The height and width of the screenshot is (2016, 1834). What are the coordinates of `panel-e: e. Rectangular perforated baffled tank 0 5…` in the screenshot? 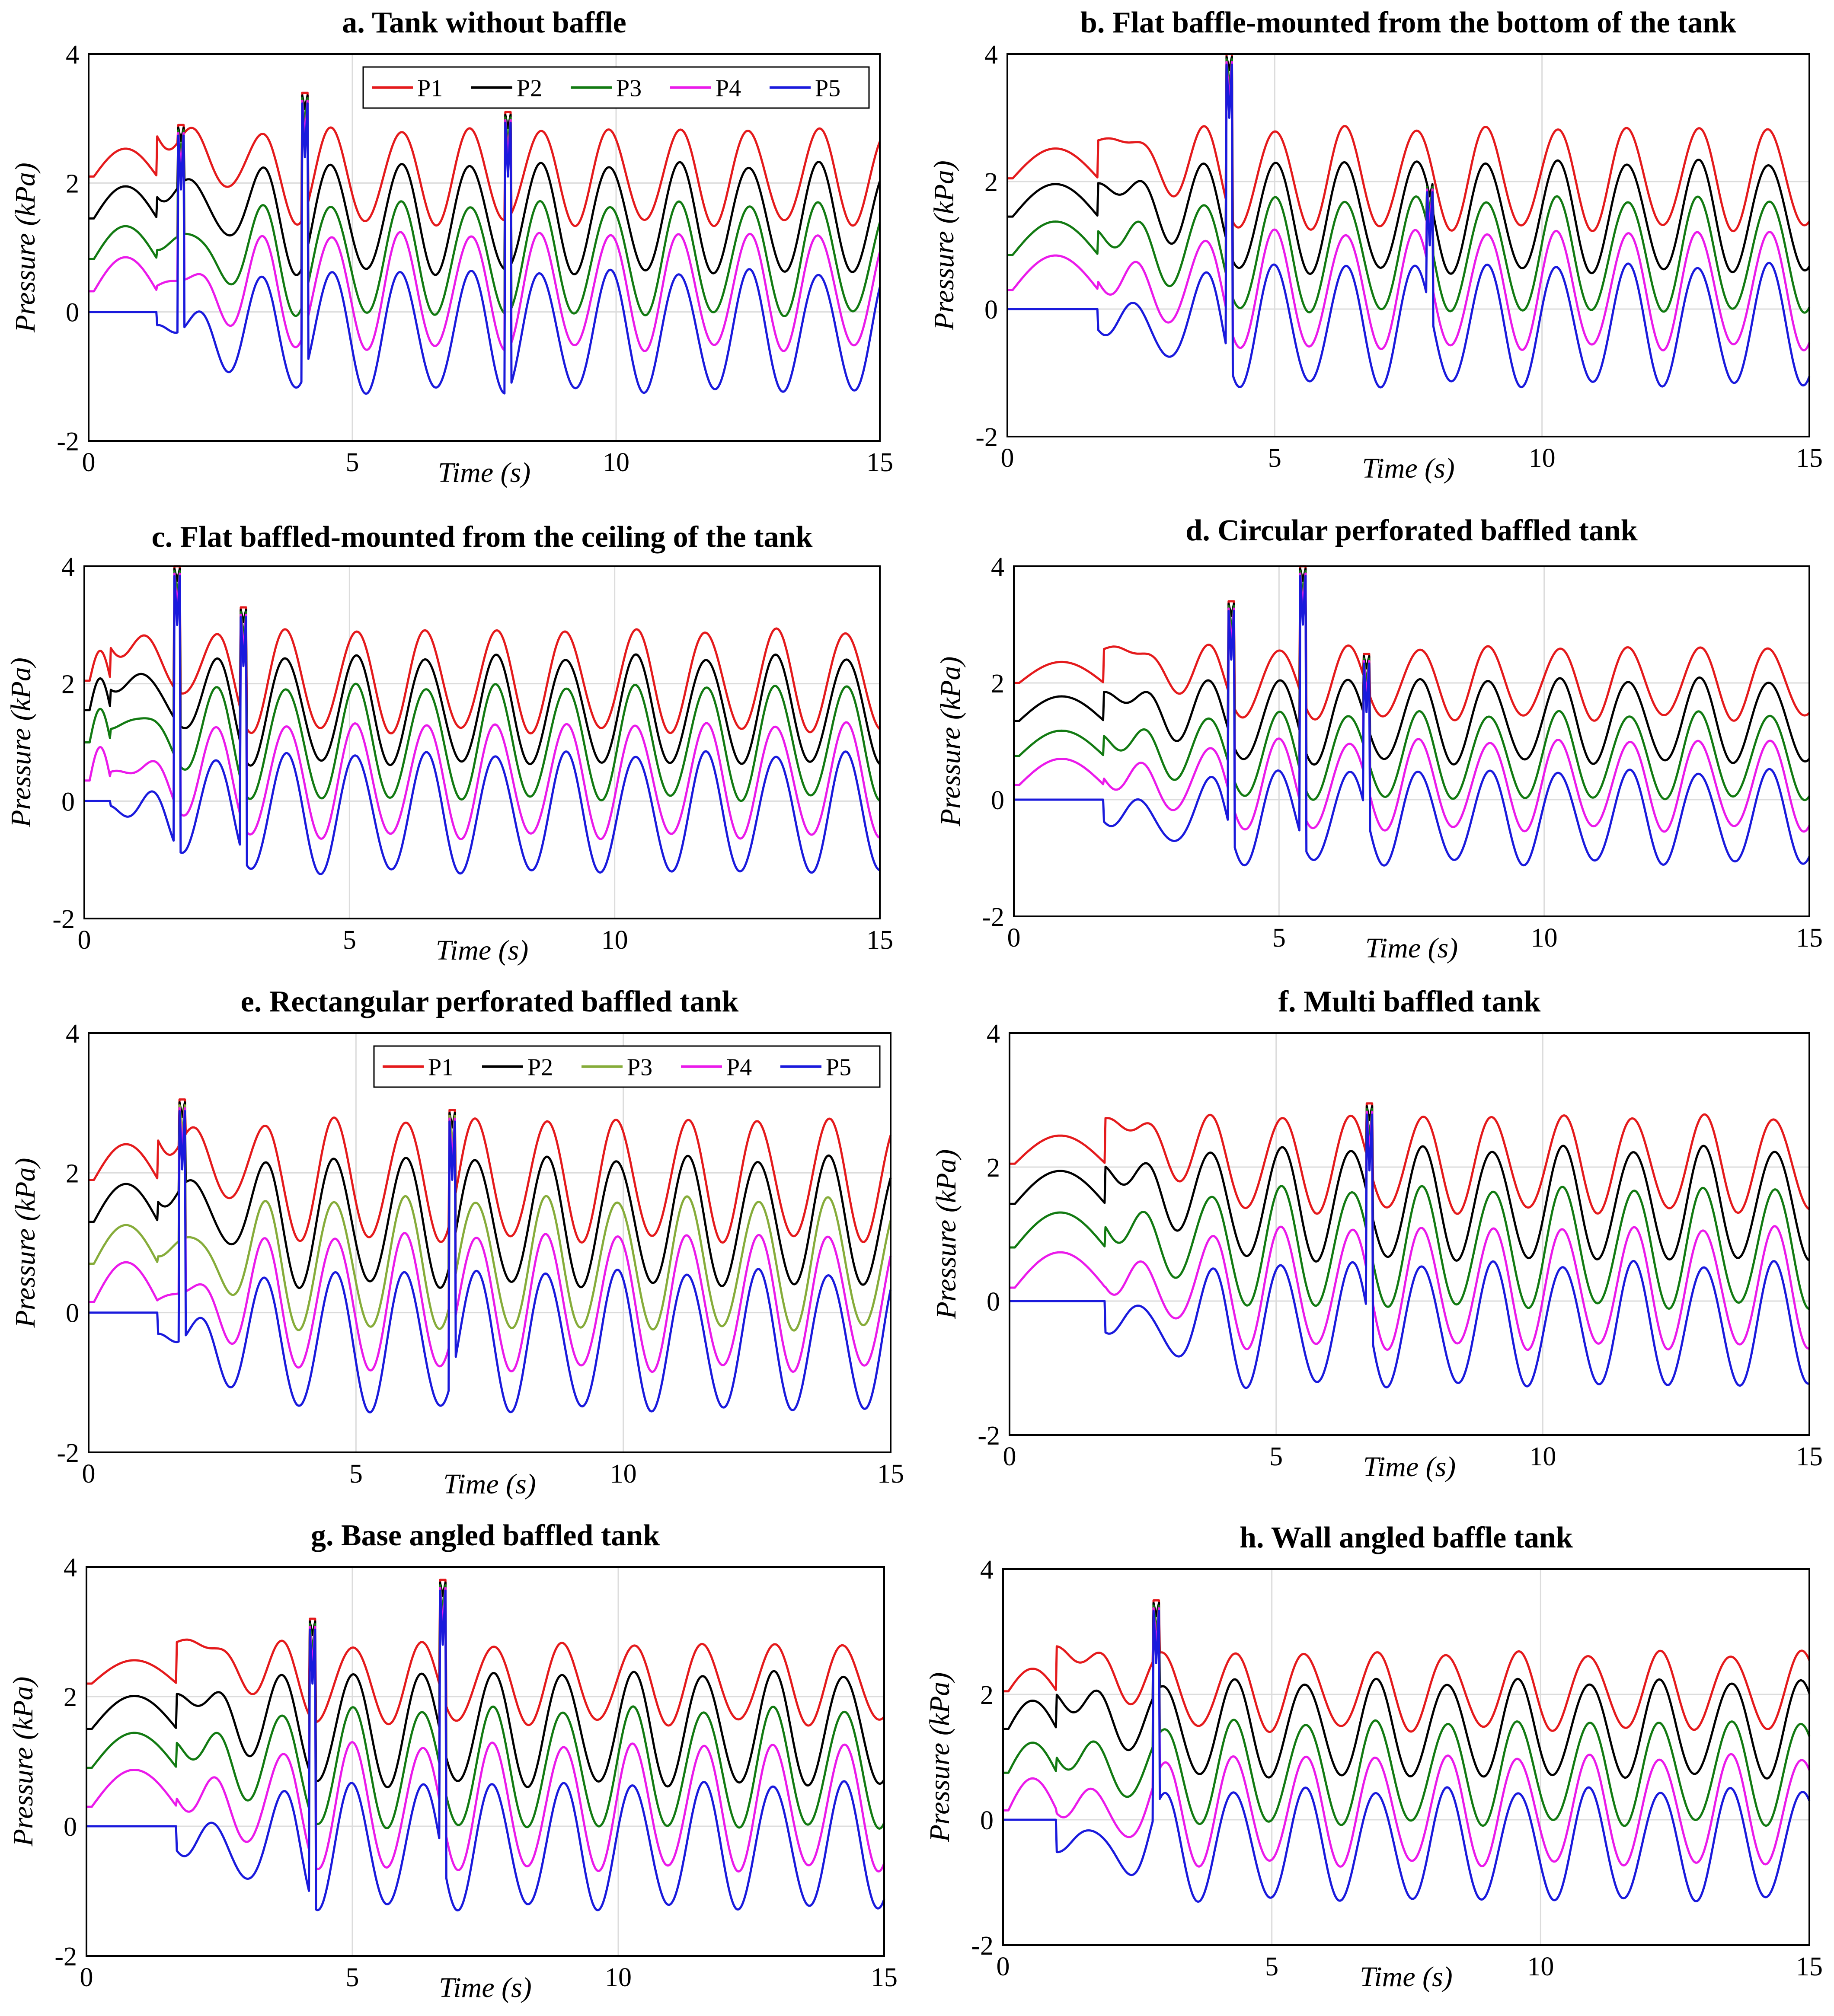 It's located at (457, 1242).